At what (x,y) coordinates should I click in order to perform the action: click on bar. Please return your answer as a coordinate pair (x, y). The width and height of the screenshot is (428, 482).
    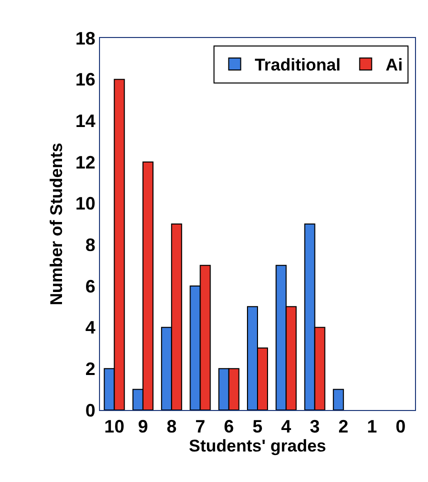
    Looking at the image, I should click on (338, 399).